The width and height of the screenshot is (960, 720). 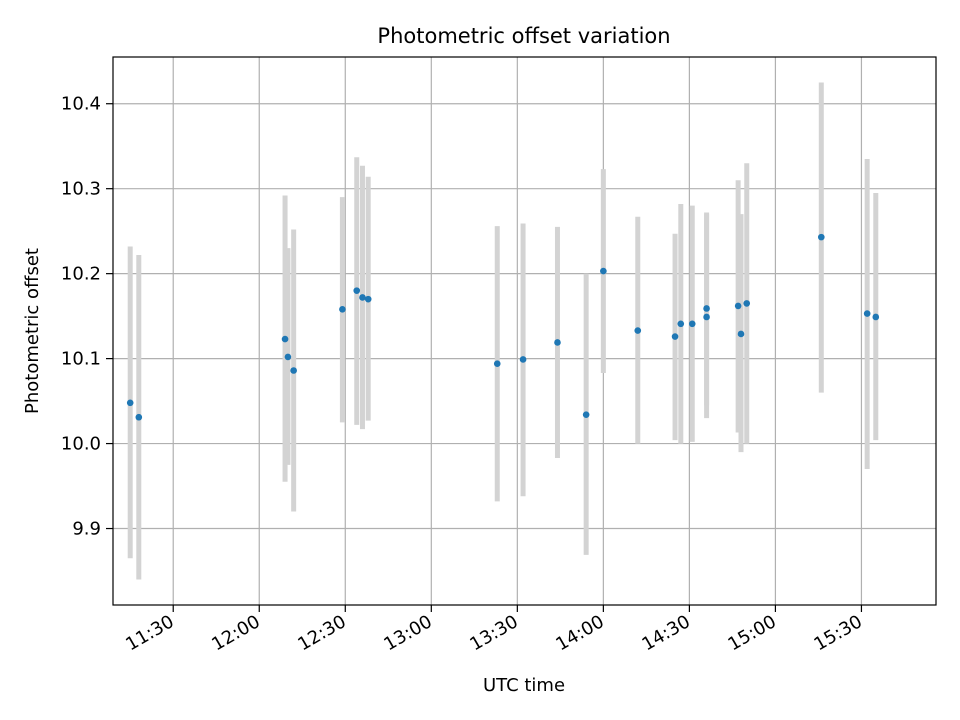 I want to click on y-tick-label: 10.1, so click(x=81, y=359).